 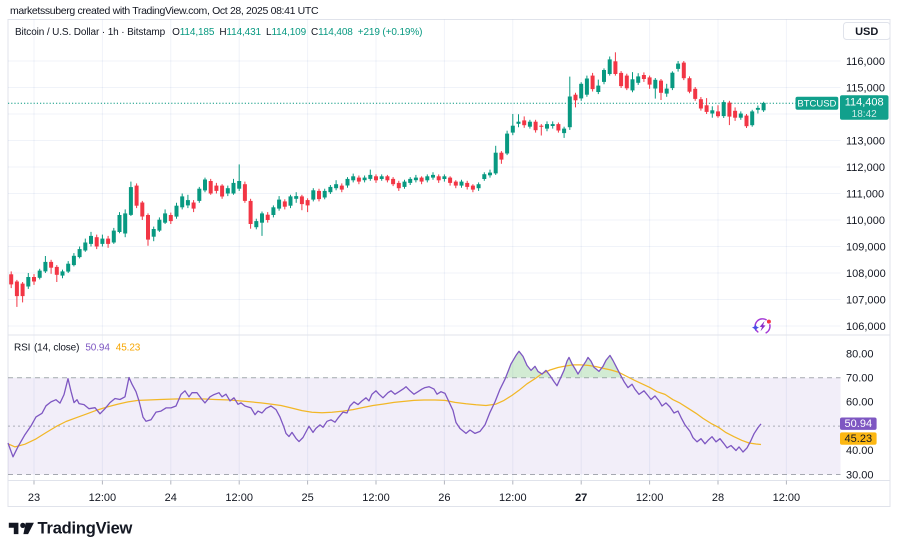 What do you see at coordinates (865, 221) in the screenshot?
I see `svg-text: 110,000` at bounding box center [865, 221].